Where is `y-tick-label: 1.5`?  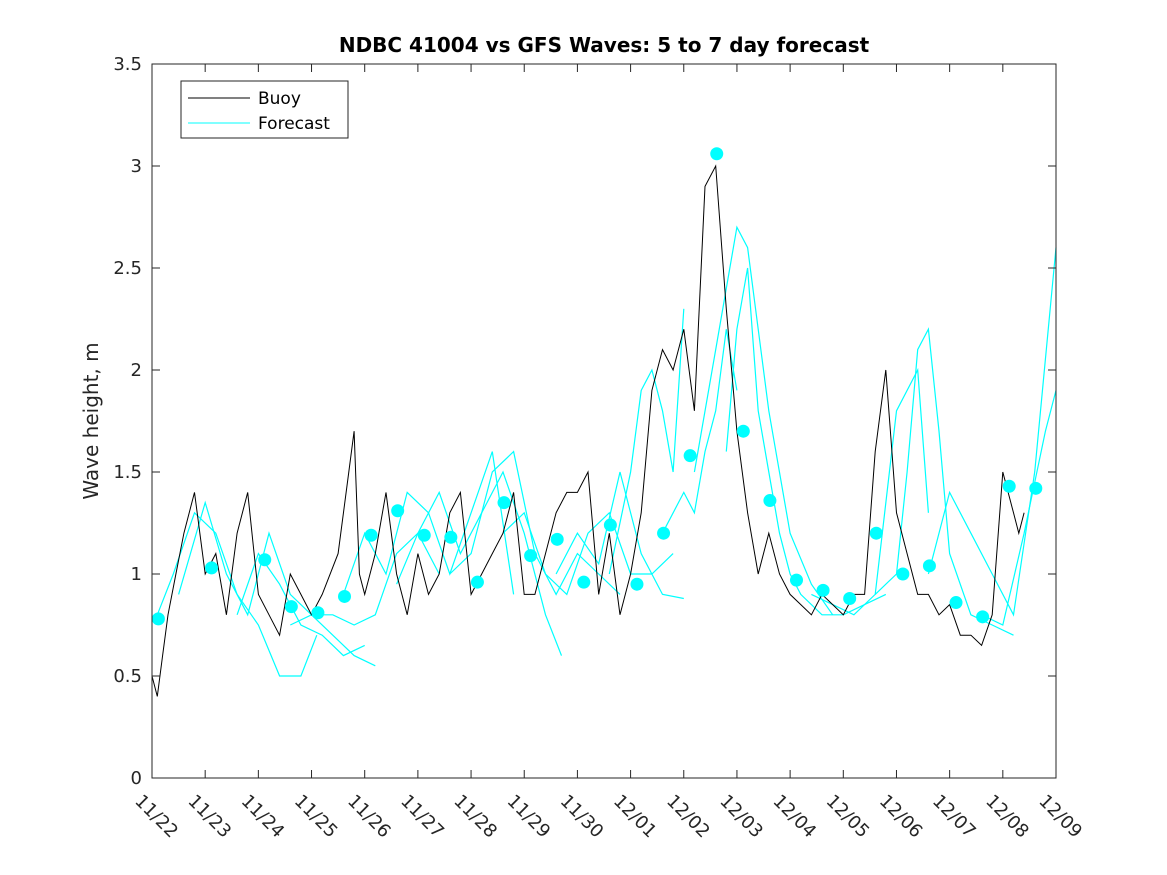 y-tick-label: 1.5 is located at coordinates (127, 472).